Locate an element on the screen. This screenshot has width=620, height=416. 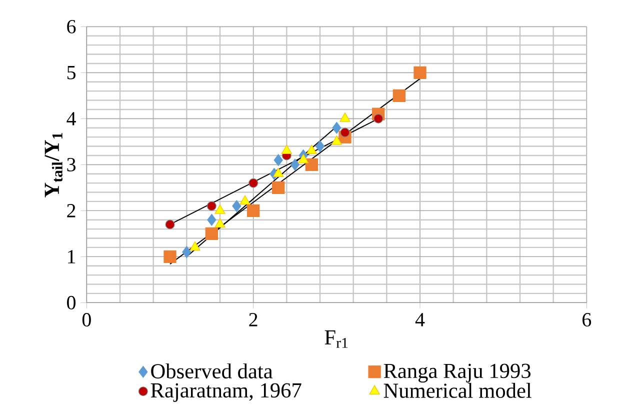
x-tick-label: 6 is located at coordinates (587, 319).